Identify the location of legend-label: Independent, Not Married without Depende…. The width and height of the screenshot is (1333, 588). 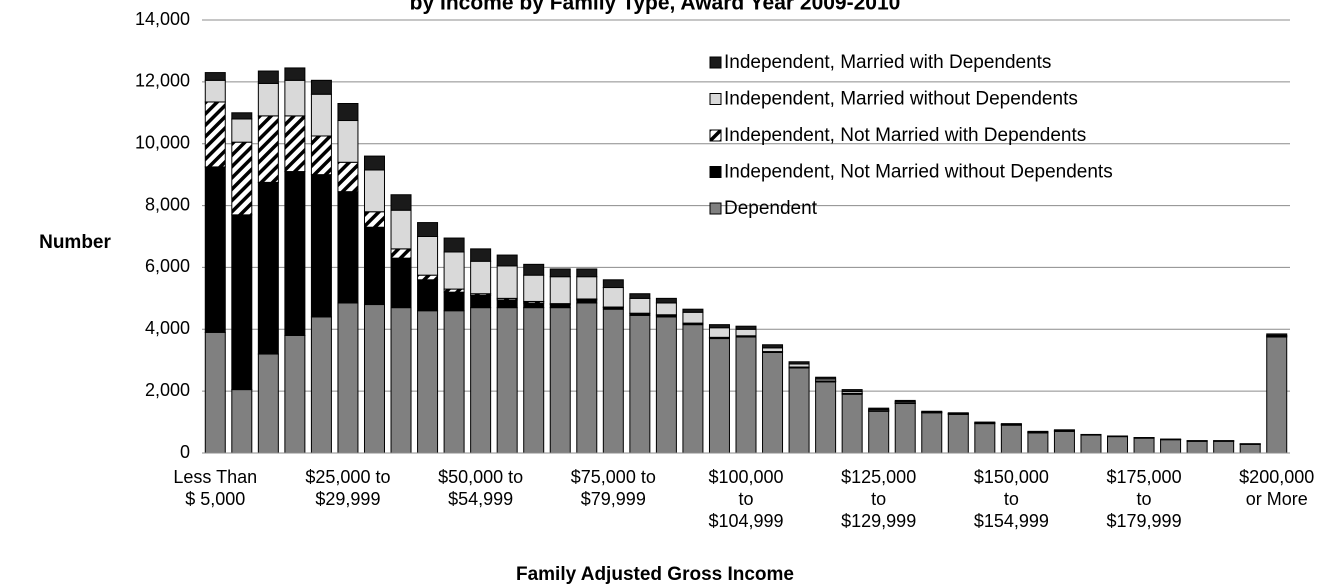
(918, 172).